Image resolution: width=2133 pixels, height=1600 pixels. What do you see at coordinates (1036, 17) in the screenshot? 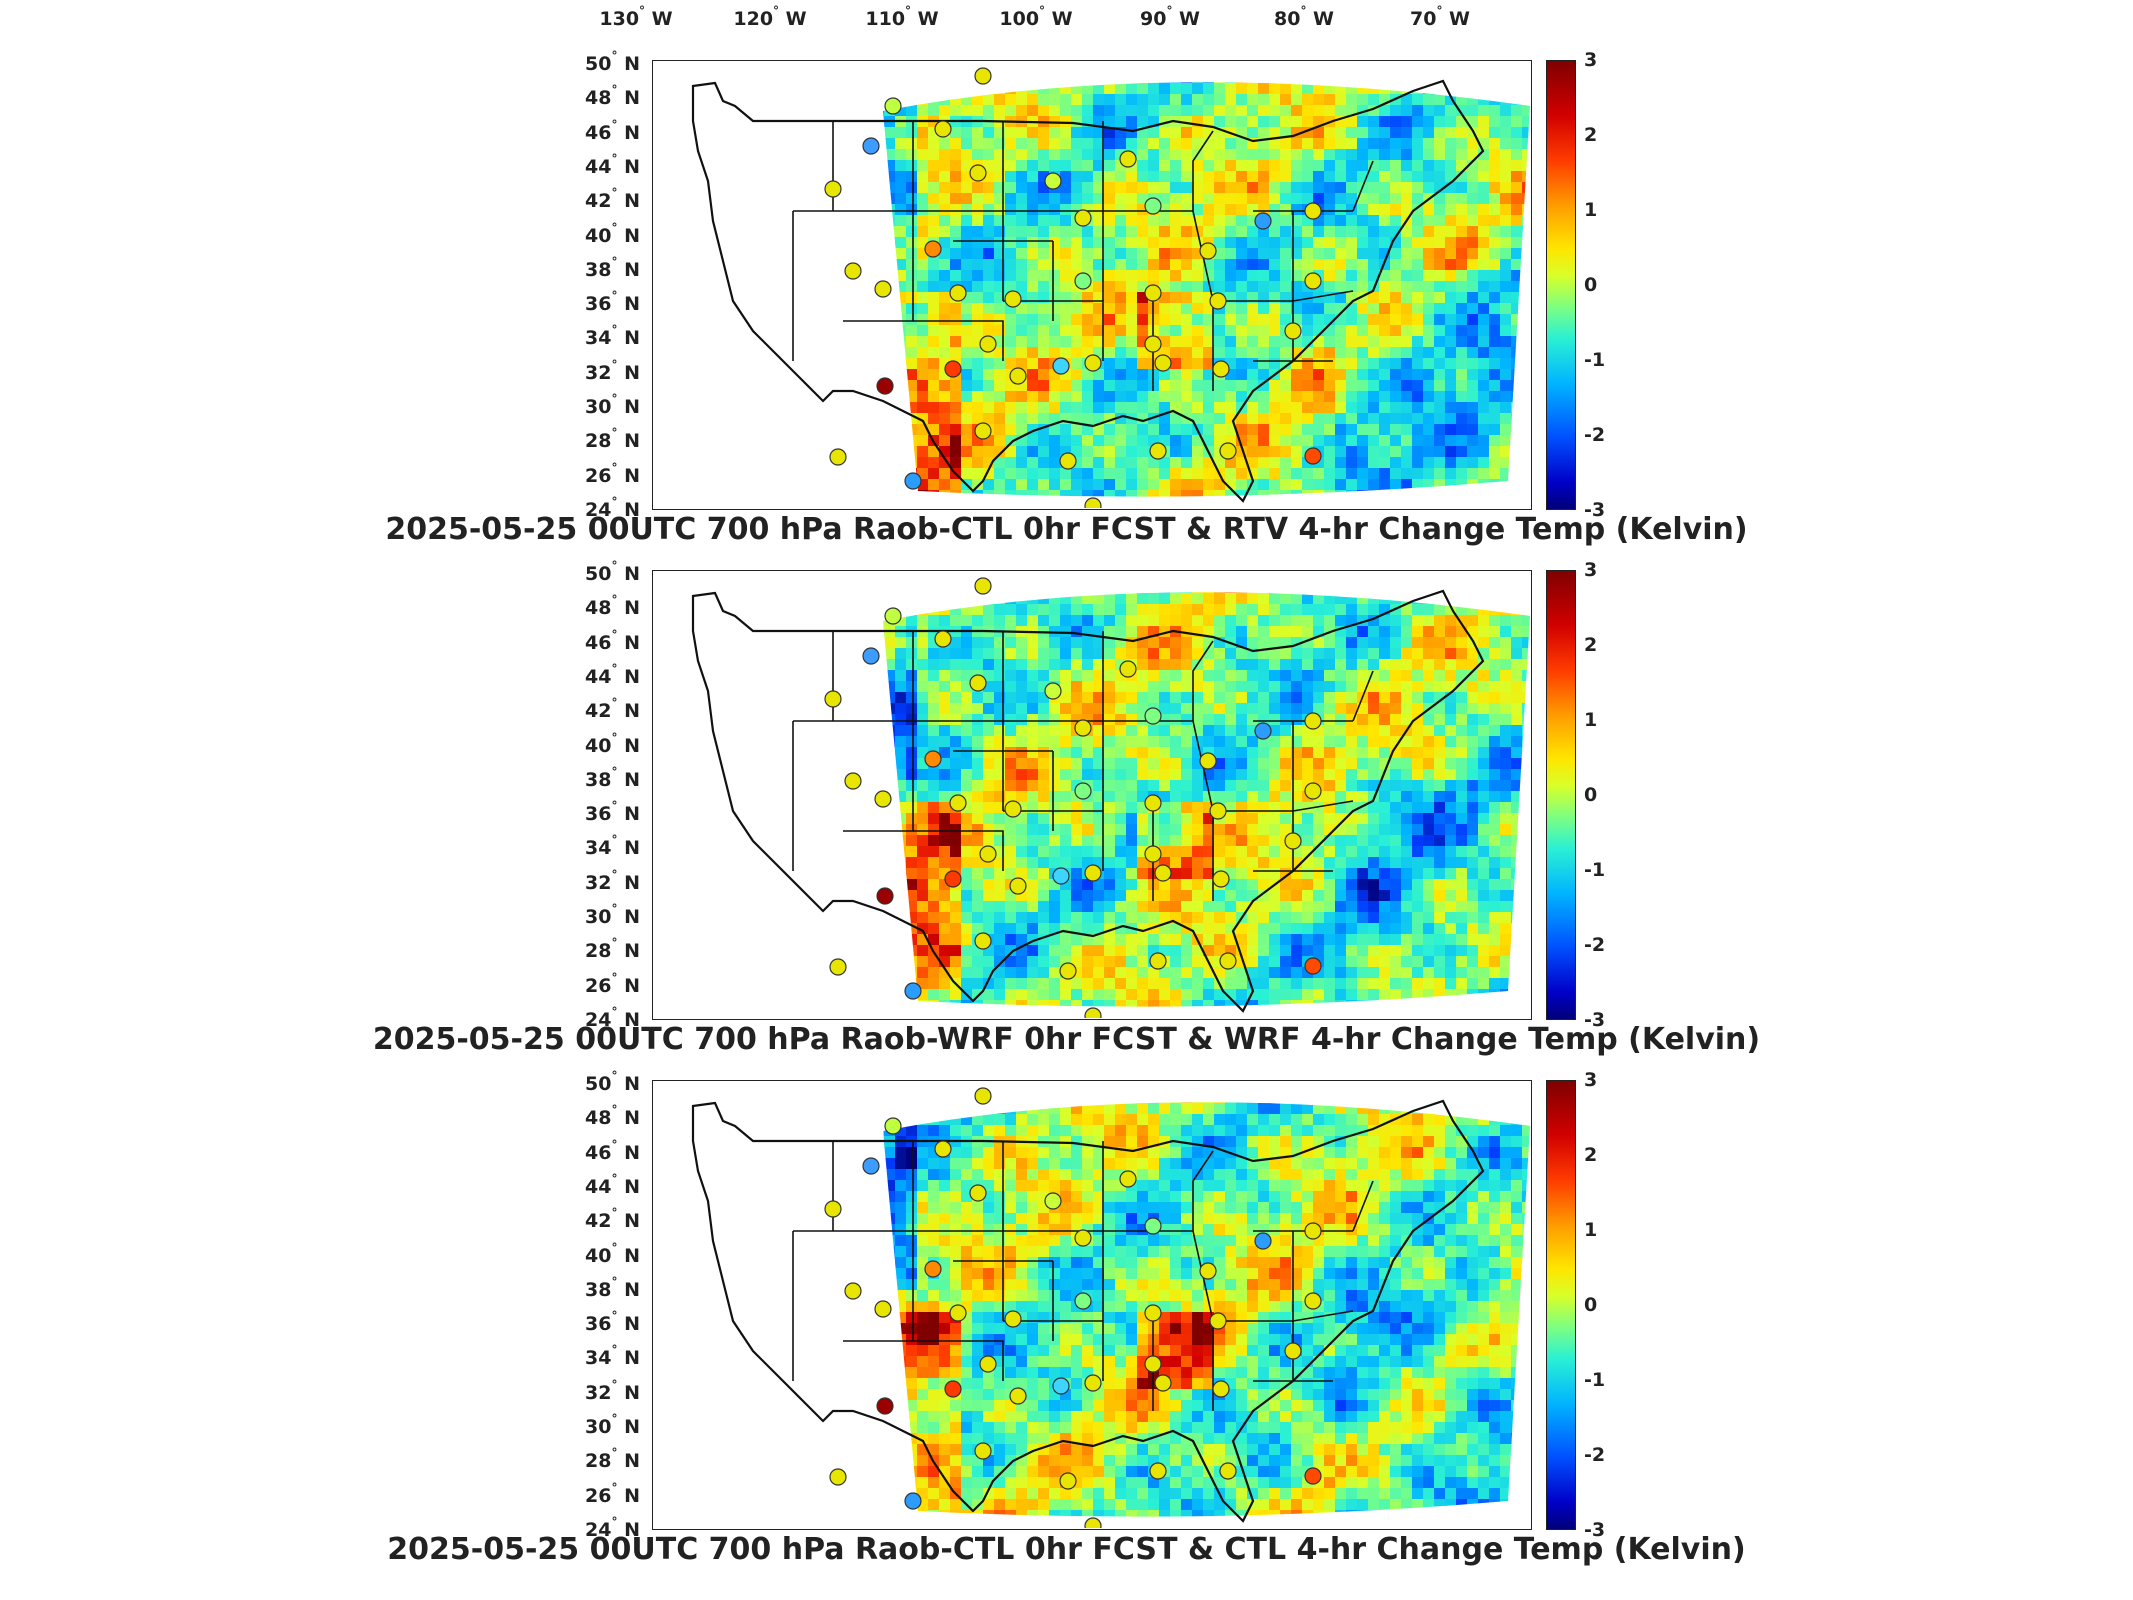
I see `lon-label-100: 100° W` at bounding box center [1036, 17].